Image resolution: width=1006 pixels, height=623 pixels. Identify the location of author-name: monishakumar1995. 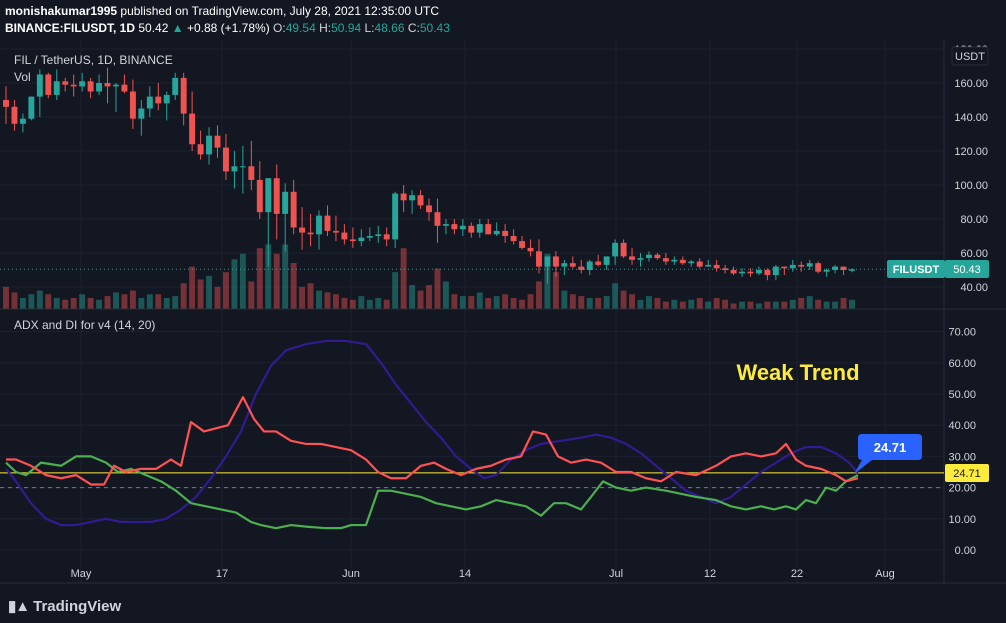
(61, 11).